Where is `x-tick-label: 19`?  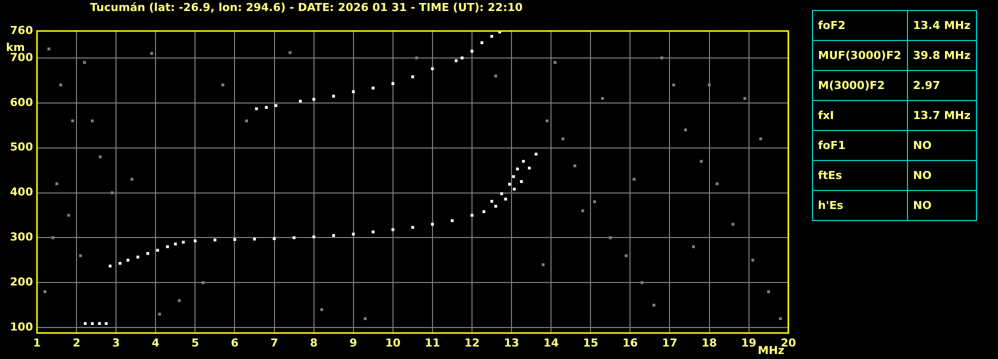 x-tick-label: 19 is located at coordinates (748, 343).